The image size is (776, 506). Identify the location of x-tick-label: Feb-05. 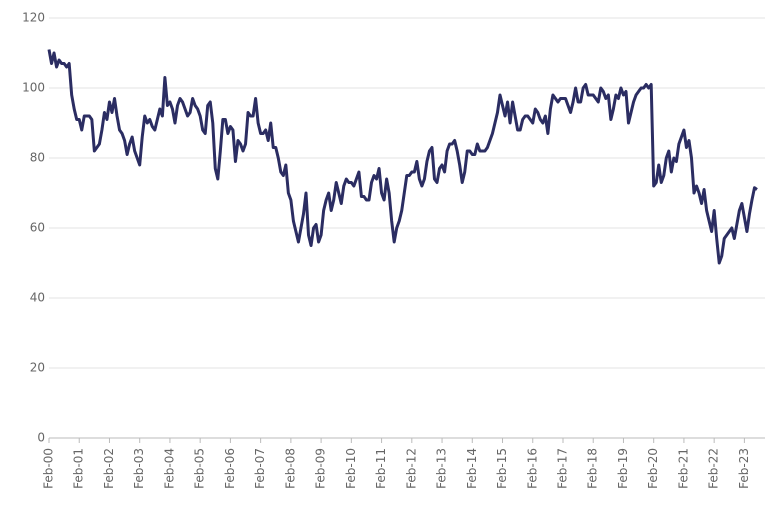
(200, 468).